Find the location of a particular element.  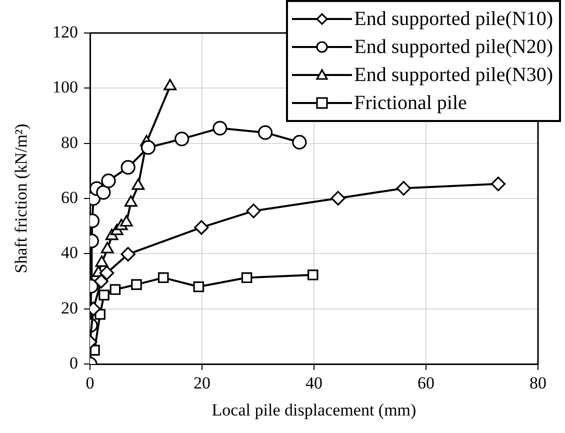

legend-label: Frictional pile is located at coordinates (410, 103).